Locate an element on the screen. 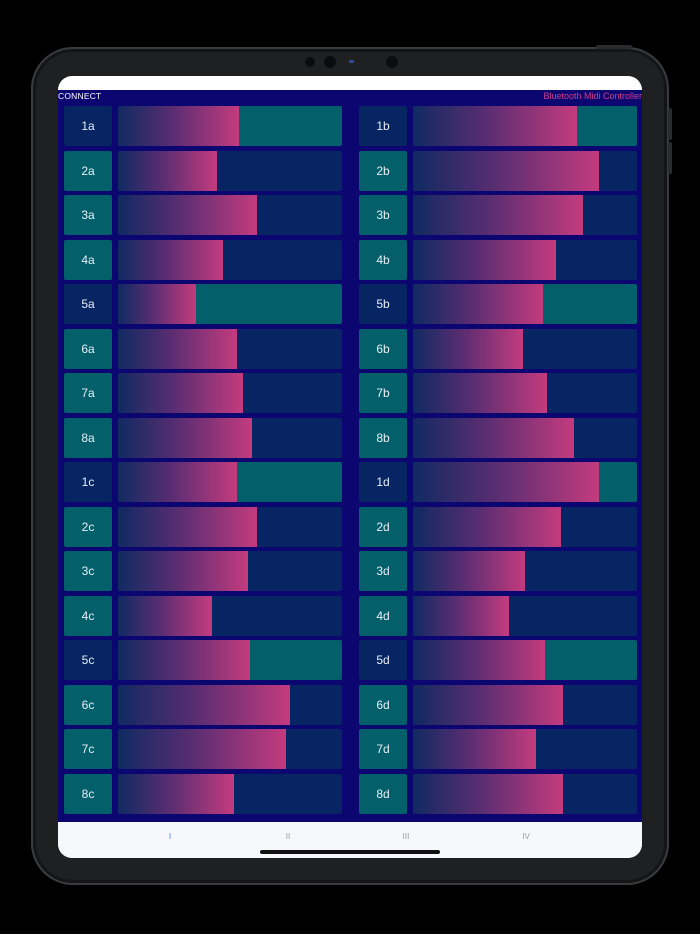 This screenshot has width=700, height=934. channel-label-6c: 6c is located at coordinates (88, 704).